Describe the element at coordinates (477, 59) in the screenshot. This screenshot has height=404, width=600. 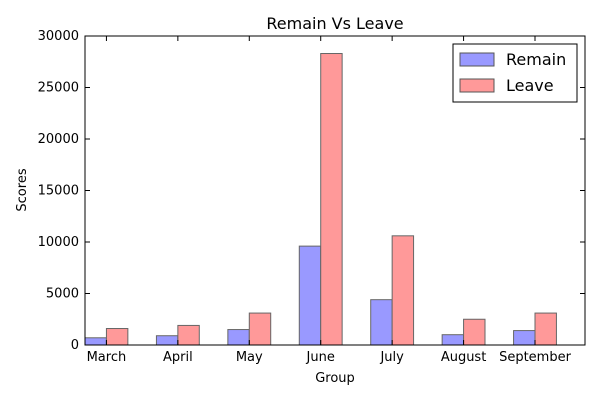
I see `legend-swatch-remain` at that location.